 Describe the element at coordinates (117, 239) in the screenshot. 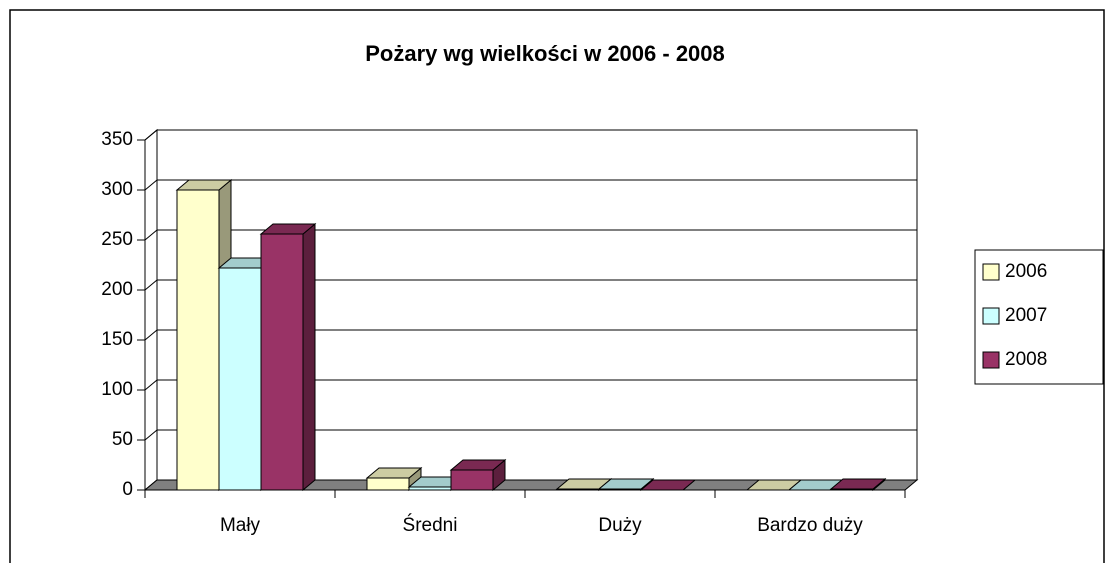

I see `y-tick-label: 250` at that location.